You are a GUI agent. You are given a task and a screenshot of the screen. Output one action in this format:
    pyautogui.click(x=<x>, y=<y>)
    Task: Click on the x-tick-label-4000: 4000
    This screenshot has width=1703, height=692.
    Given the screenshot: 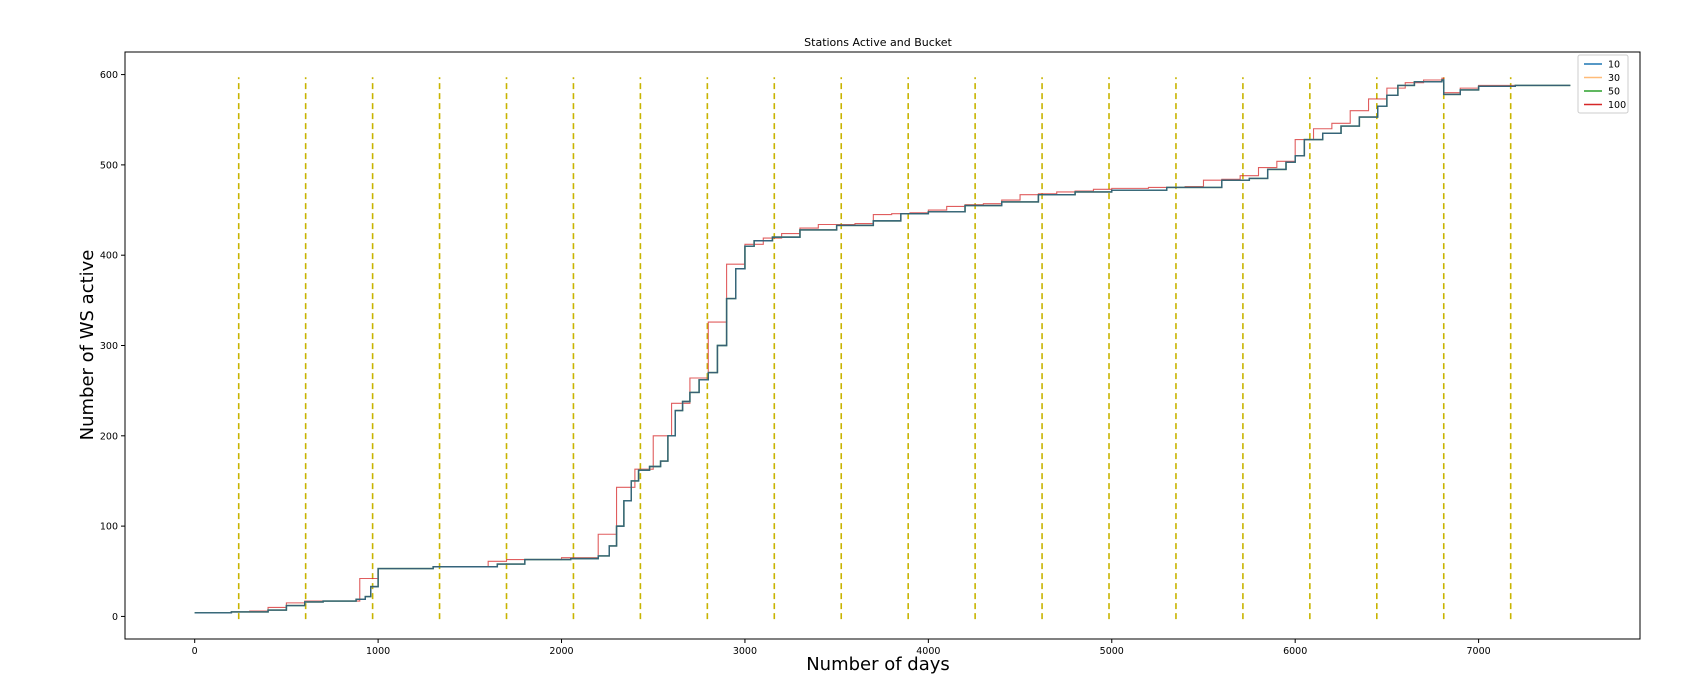 What is the action you would take?
    pyautogui.click(x=928, y=651)
    